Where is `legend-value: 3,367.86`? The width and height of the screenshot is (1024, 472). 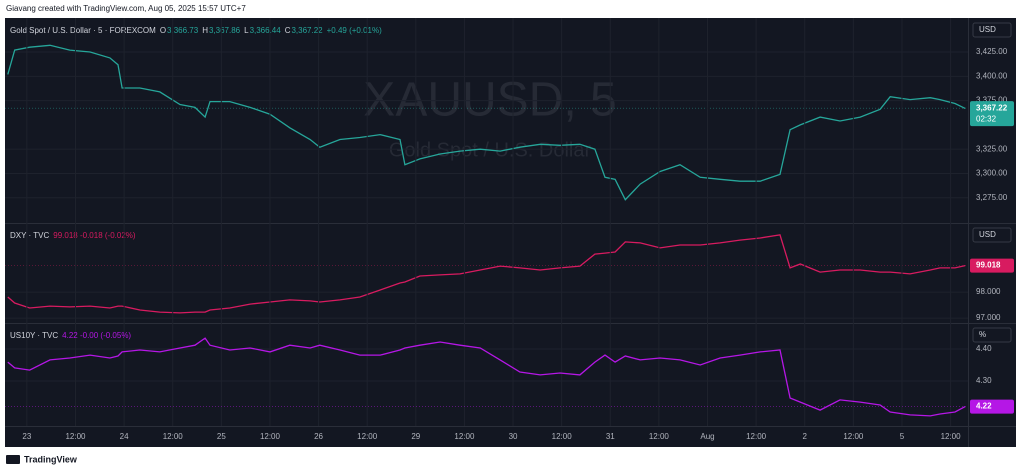
legend-value: 3,367.86 is located at coordinates (225, 30).